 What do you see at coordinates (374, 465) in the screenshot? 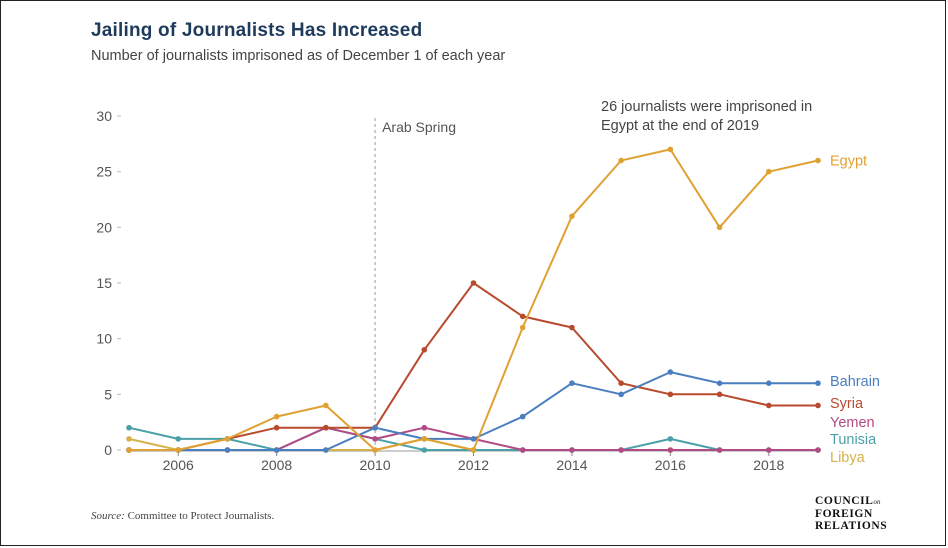
I see `x-tick-label: 2010` at bounding box center [374, 465].